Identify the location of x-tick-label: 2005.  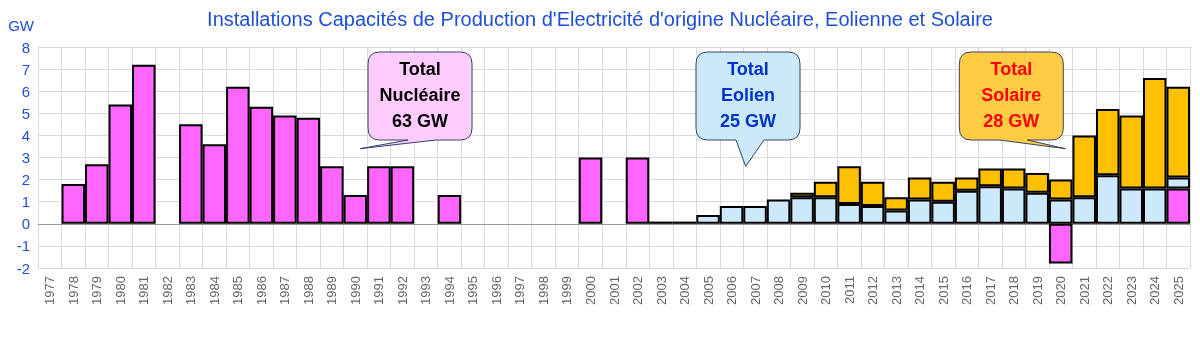
(708, 290).